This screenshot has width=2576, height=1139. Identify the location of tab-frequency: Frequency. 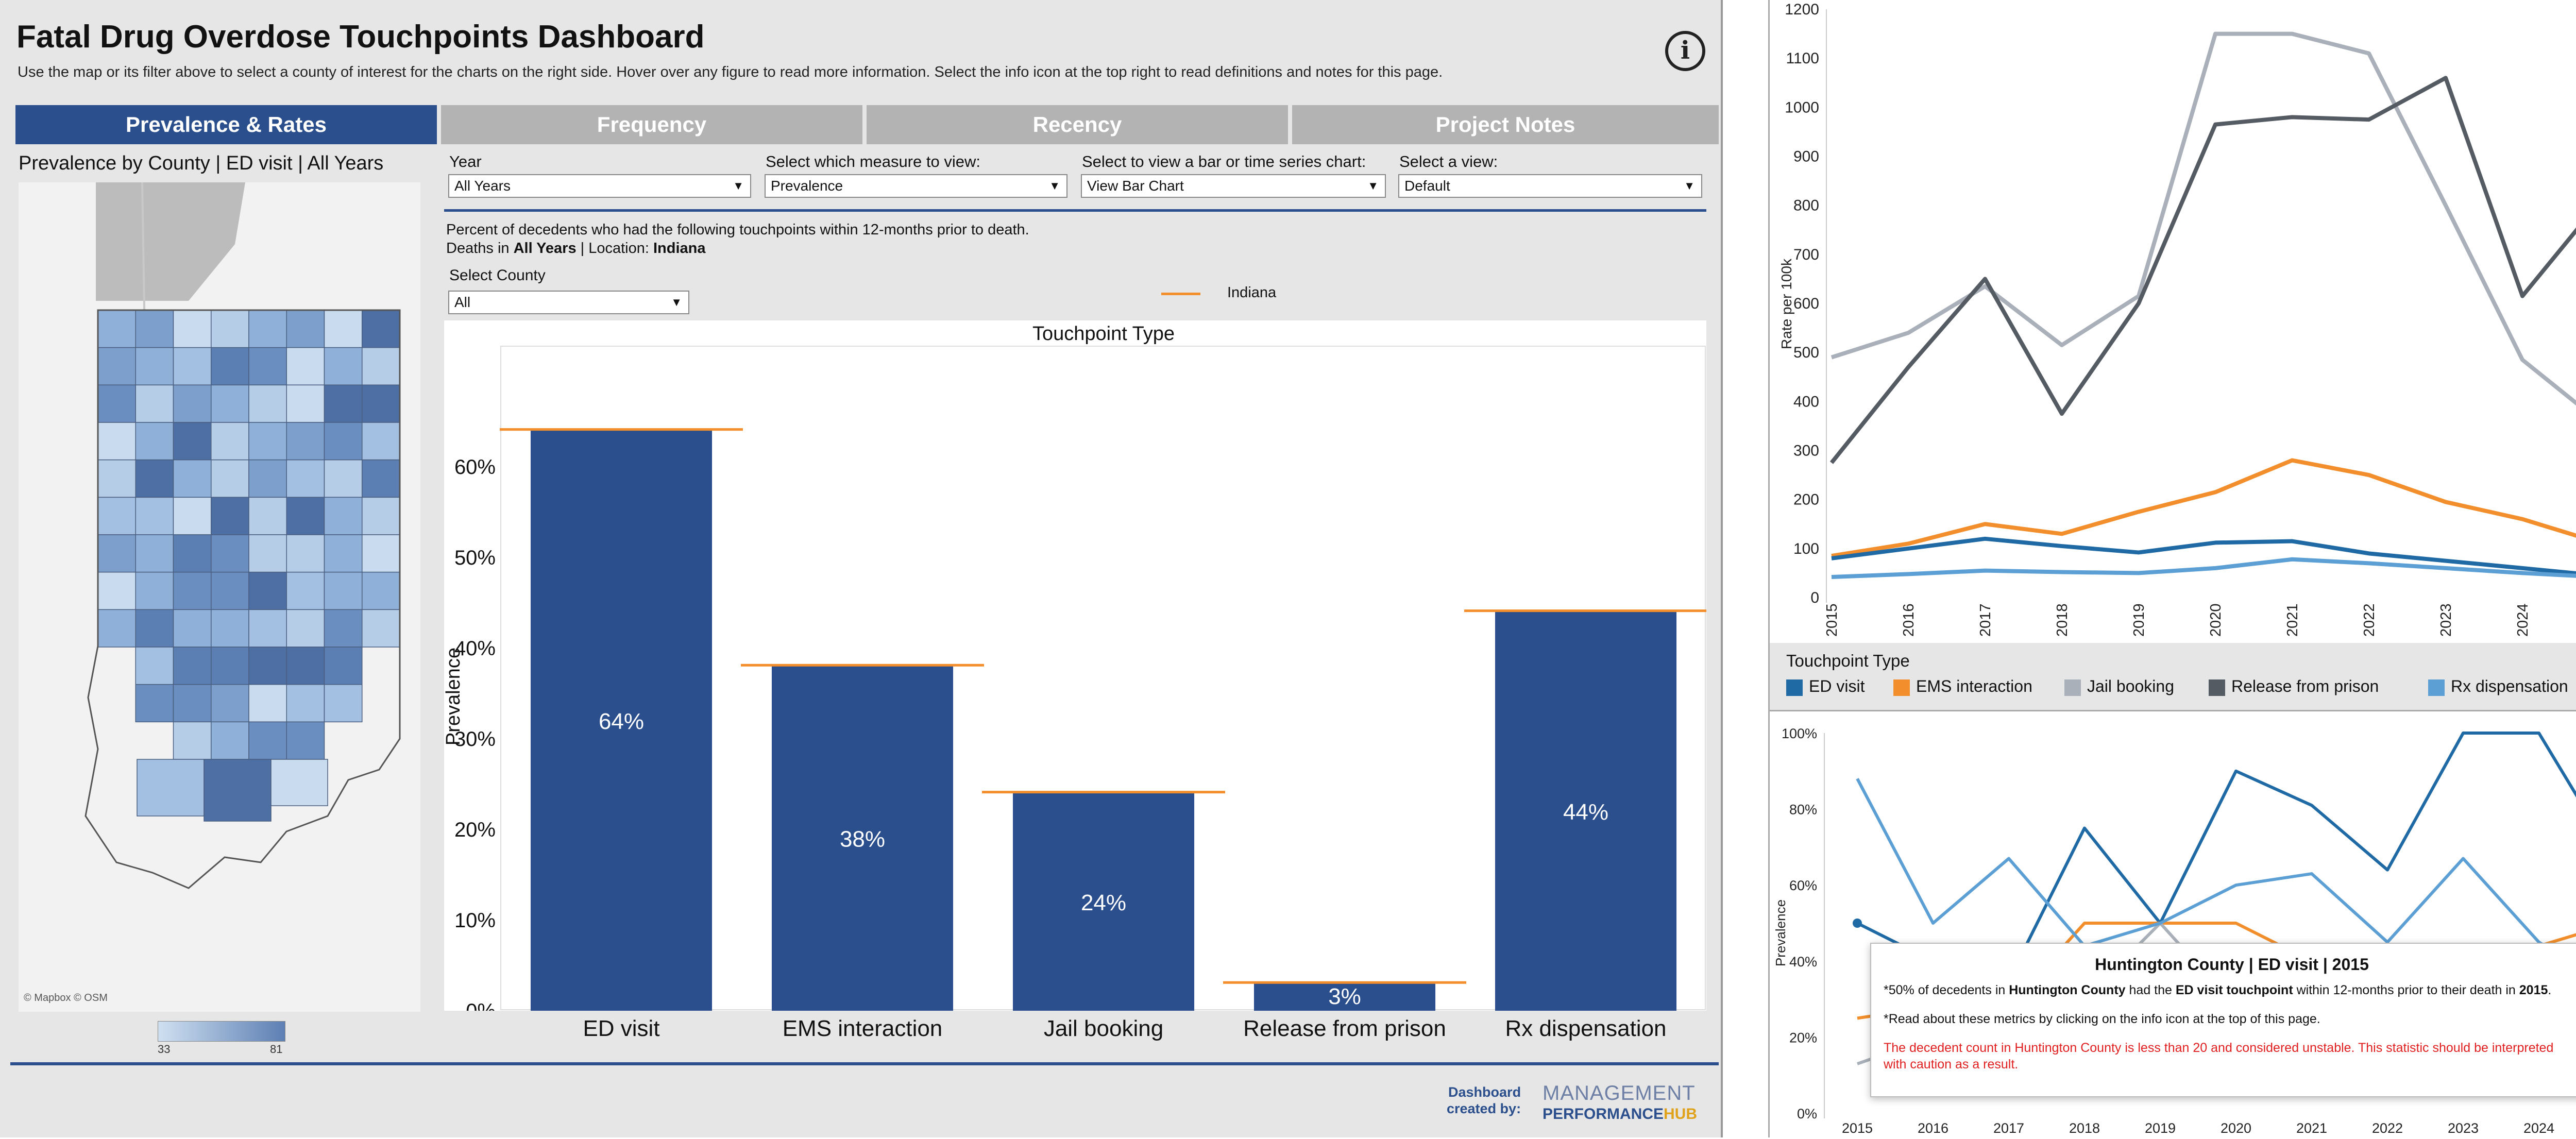
(652, 124).